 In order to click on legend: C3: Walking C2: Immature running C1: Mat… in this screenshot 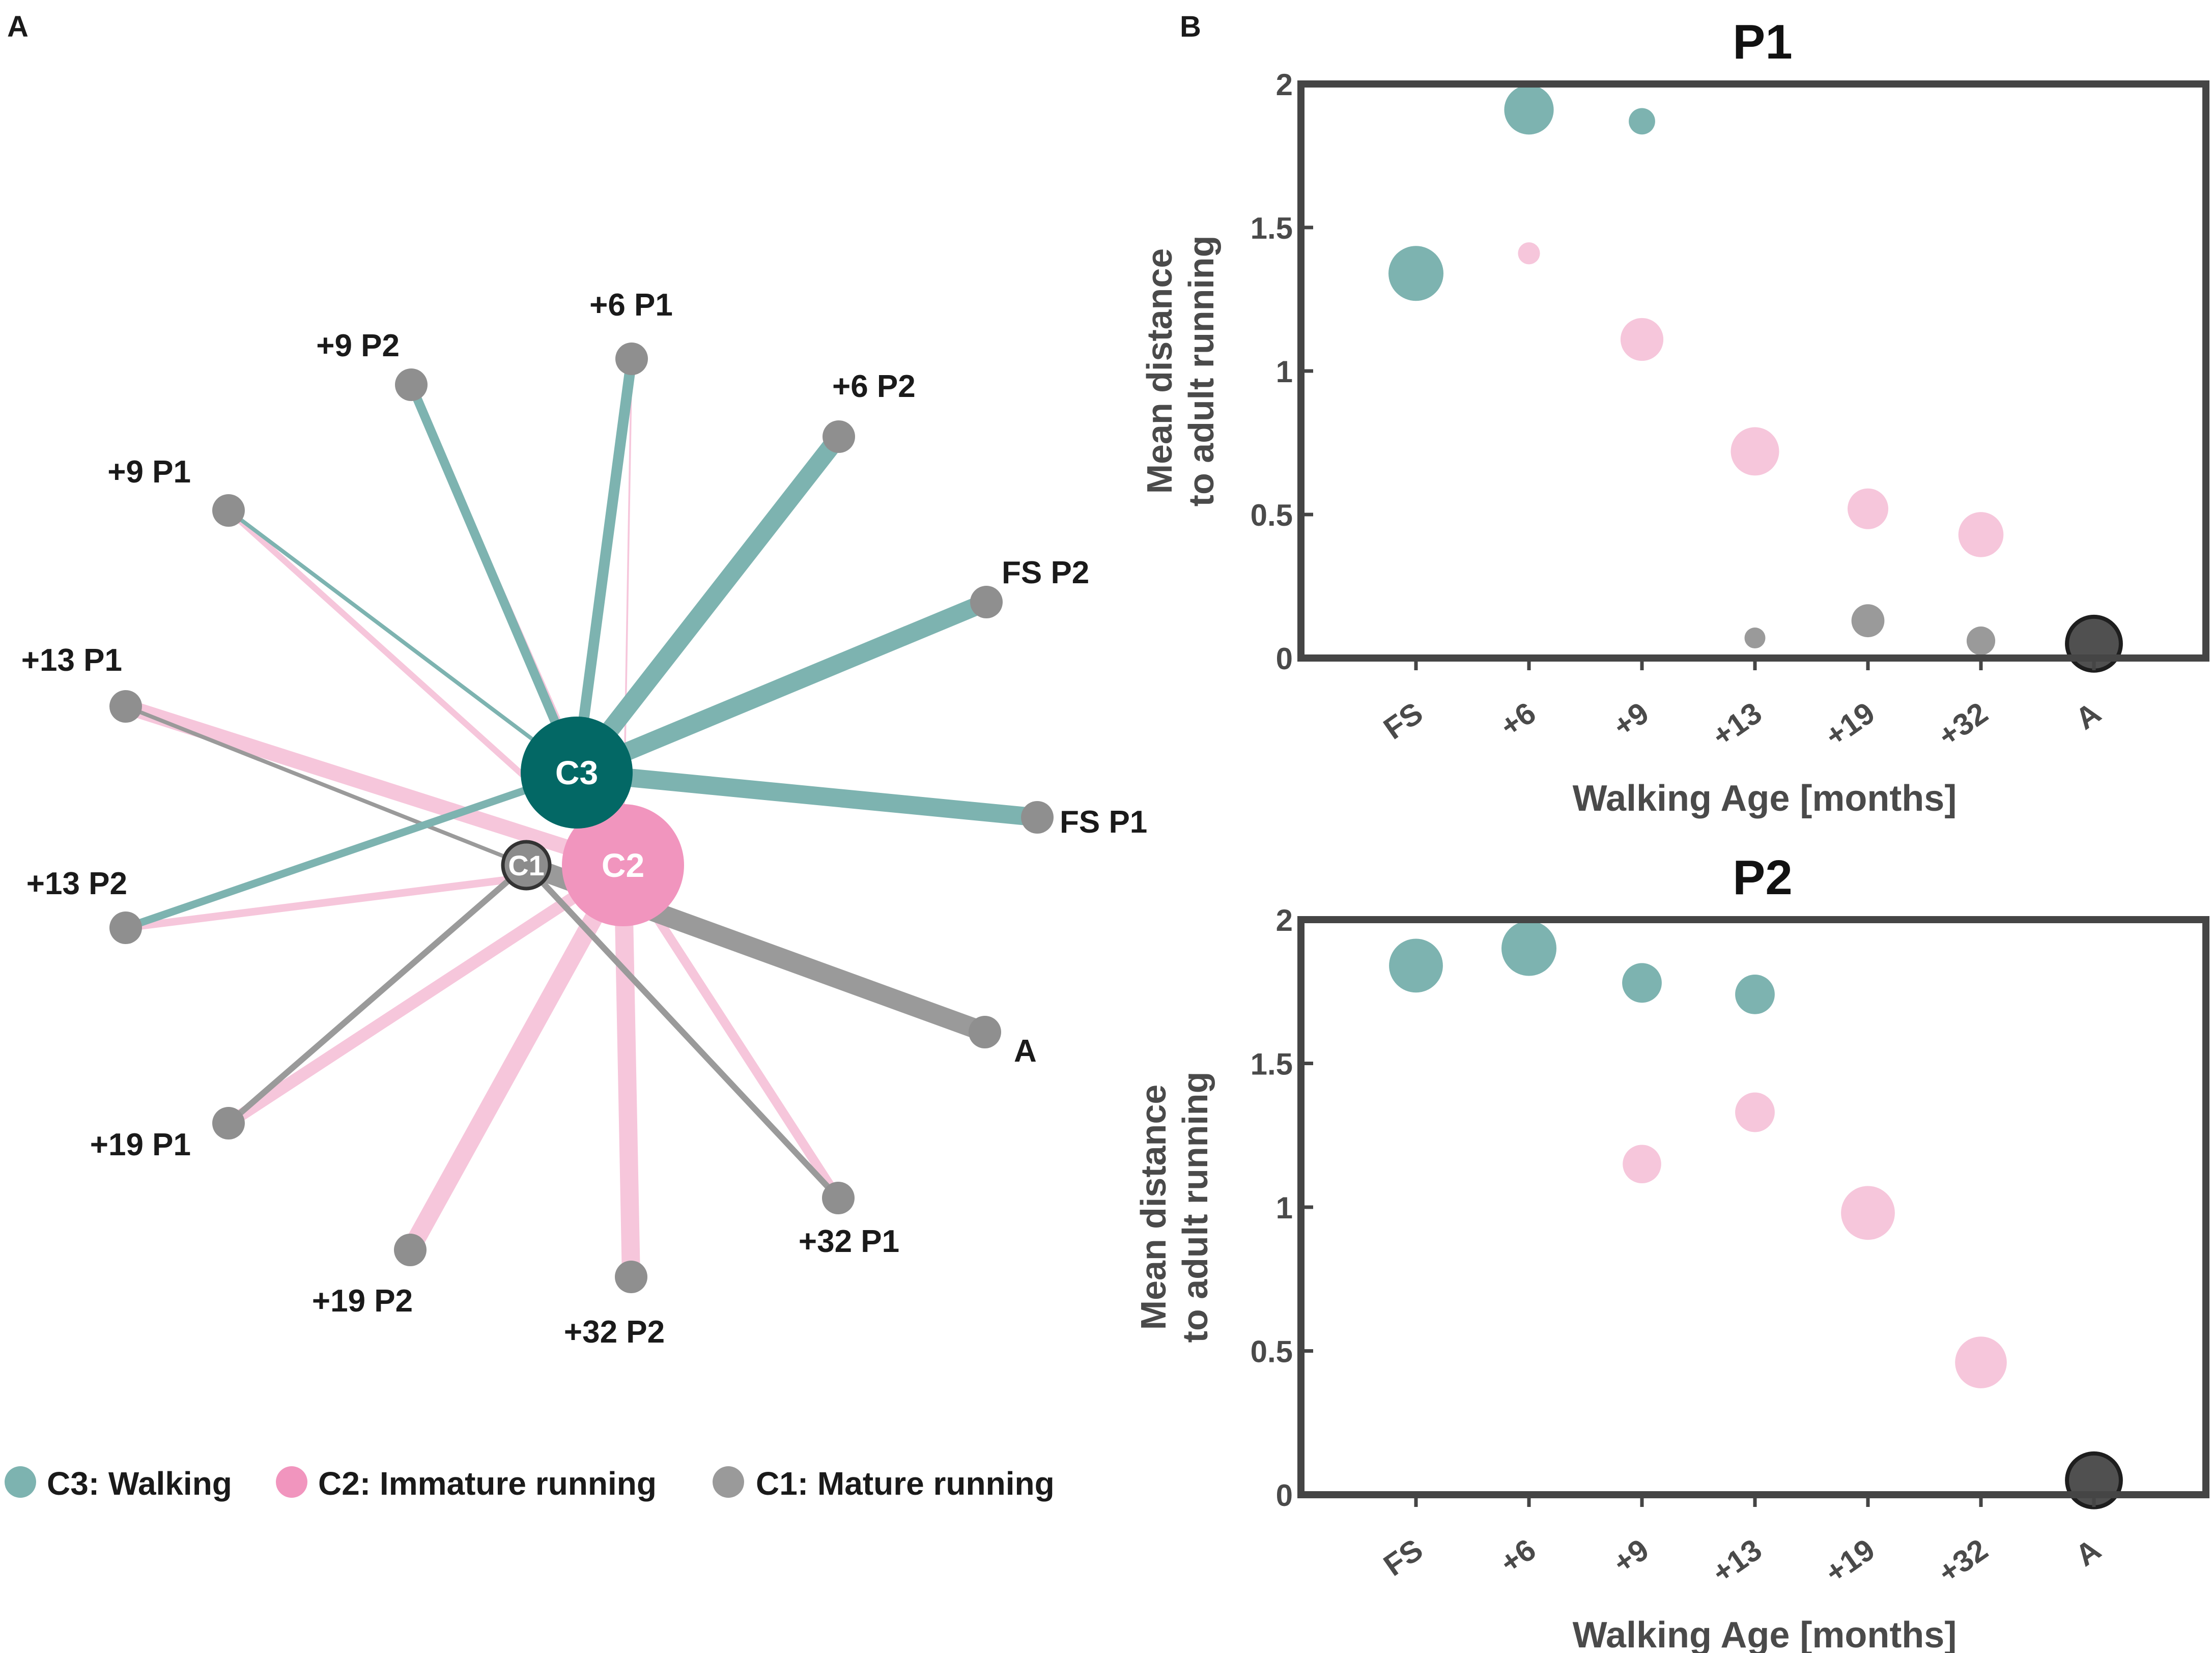, I will do `click(530, 1483)`.